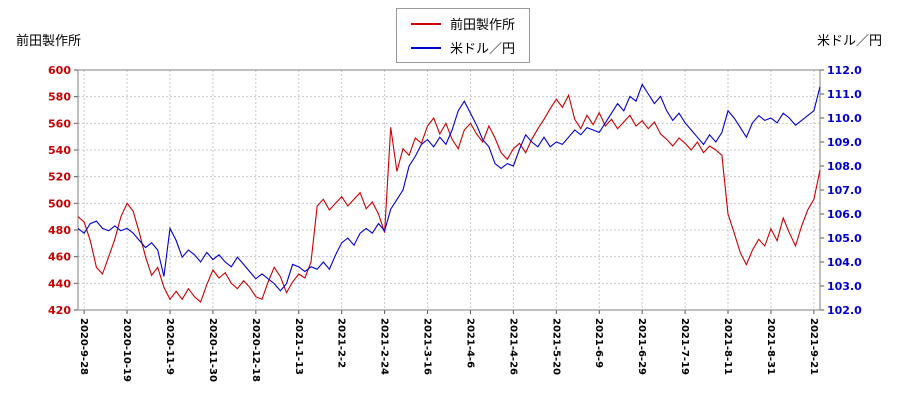 This screenshot has width=900, height=400. What do you see at coordinates (59, 123) in the screenshot?
I see `left-axis-tick-label: 560` at bounding box center [59, 123].